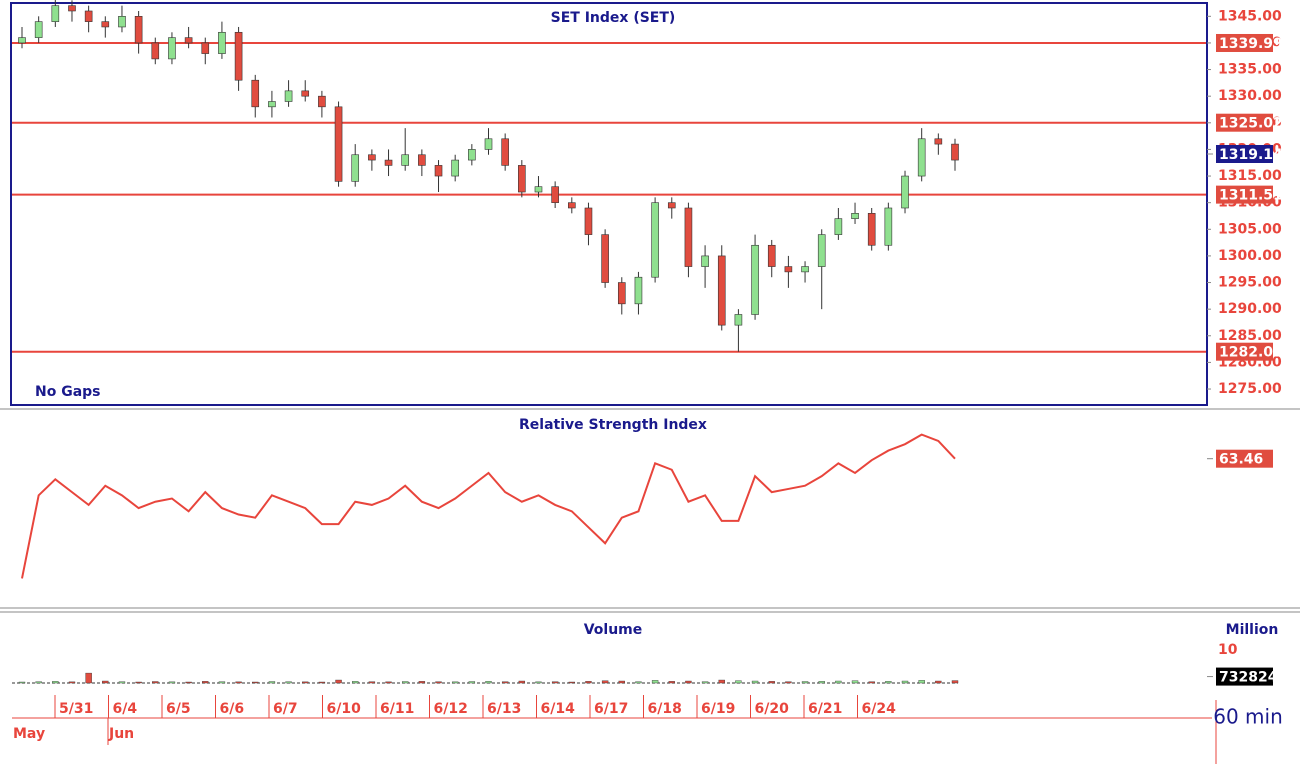 Image resolution: width=1300 pixels, height=768 pixels. What do you see at coordinates (232, 709) in the screenshot?
I see `date-label: 6/6` at bounding box center [232, 709].